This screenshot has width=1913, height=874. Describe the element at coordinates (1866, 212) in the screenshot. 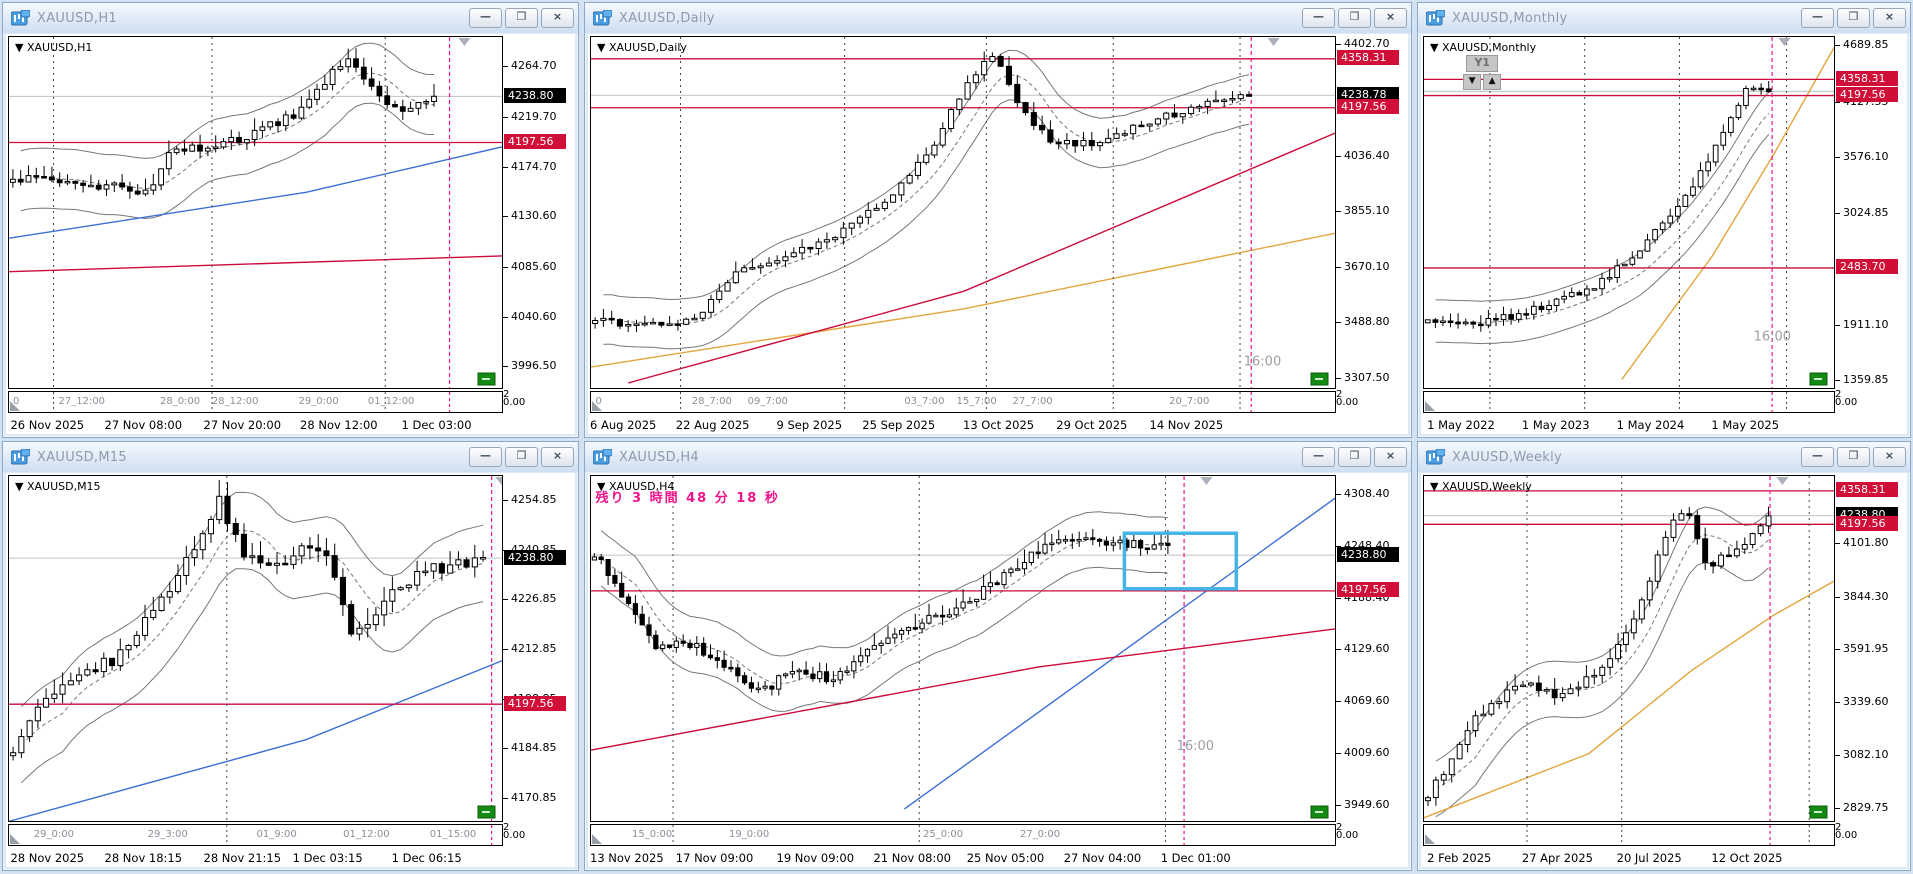

I see `price-tick-label: 3024.85` at that location.